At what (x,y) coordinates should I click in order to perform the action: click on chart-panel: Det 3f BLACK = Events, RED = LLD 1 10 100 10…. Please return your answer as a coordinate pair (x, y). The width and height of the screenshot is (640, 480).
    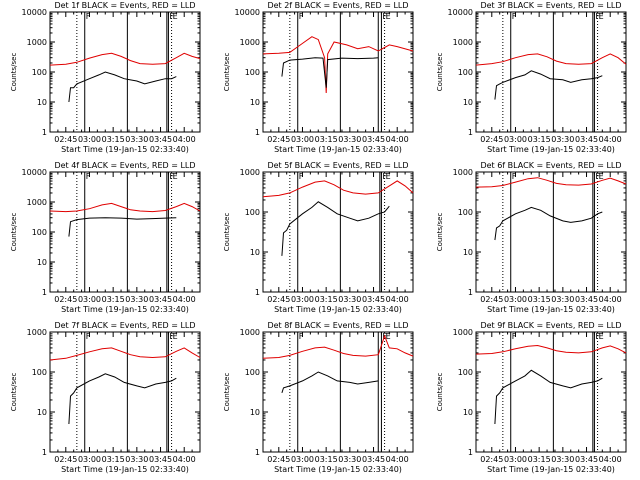
    Looking at the image, I should click on (532, 80).